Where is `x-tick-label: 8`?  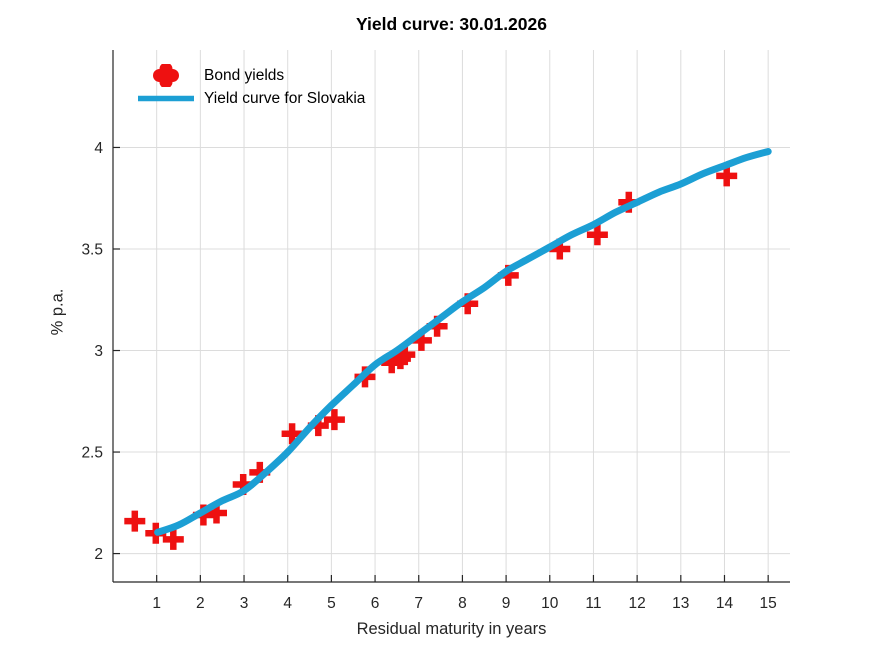 x-tick-label: 8 is located at coordinates (462, 603).